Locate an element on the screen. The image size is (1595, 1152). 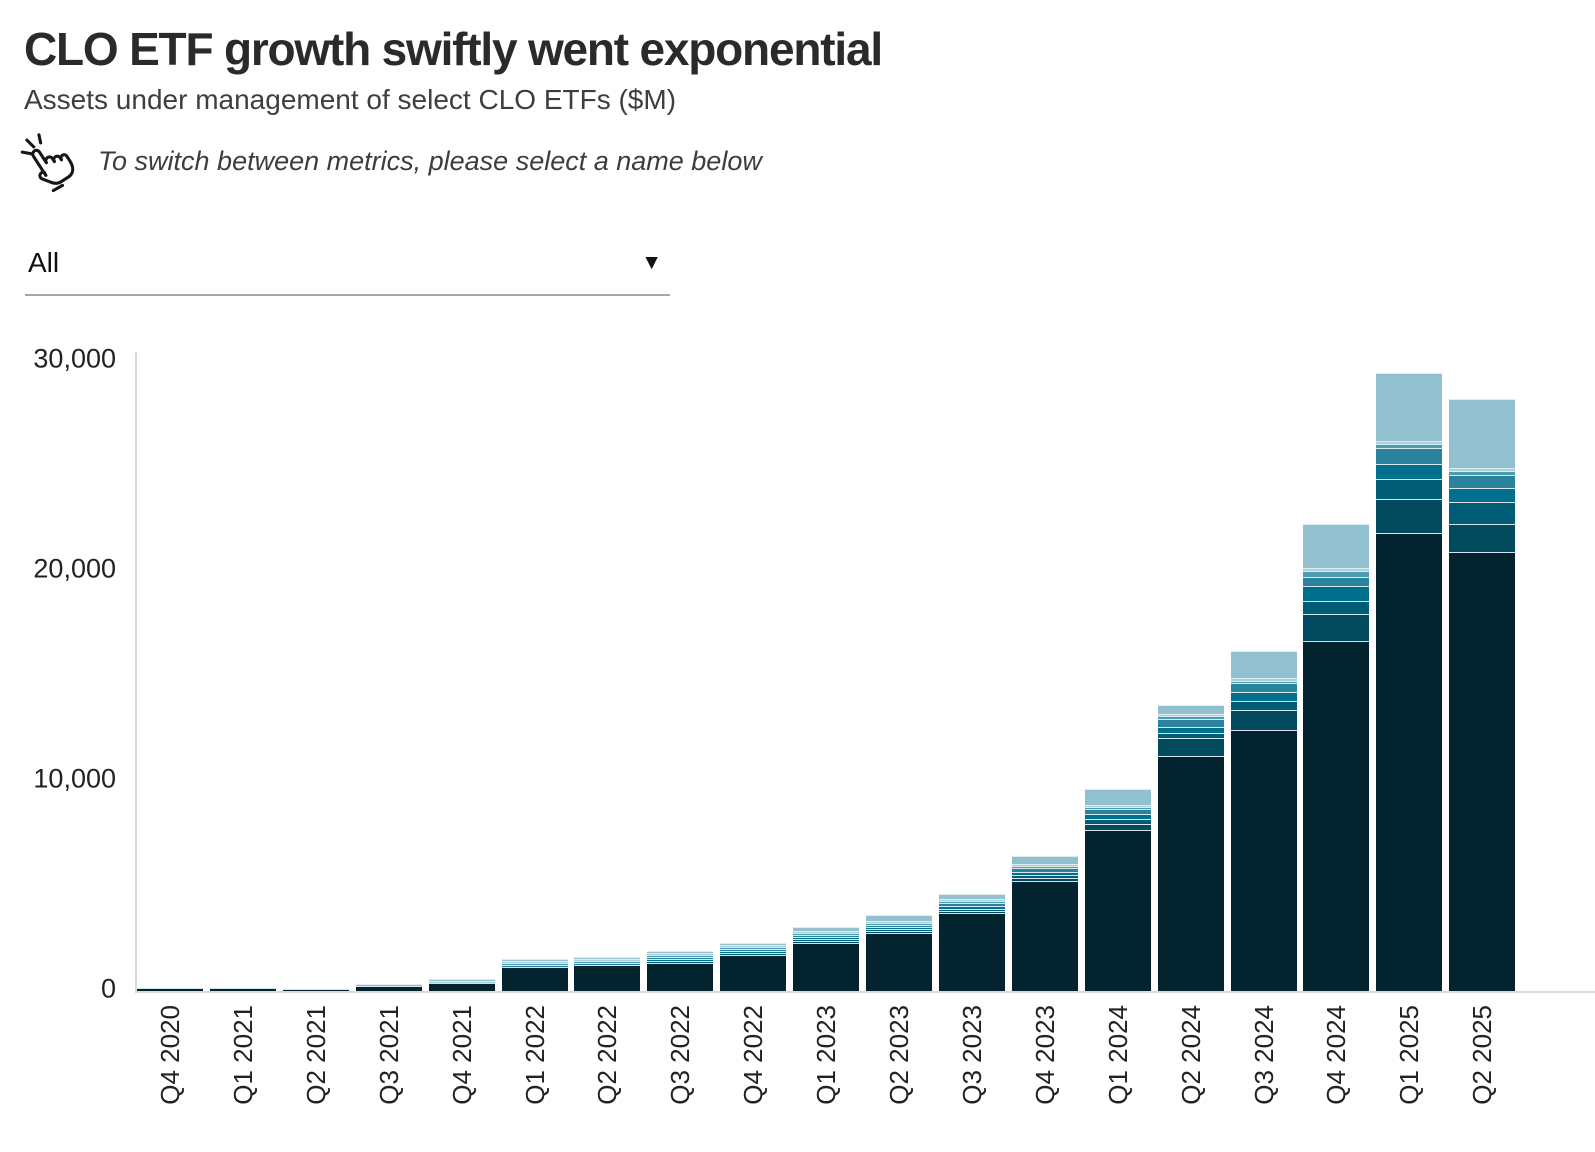
bar-Q2-2021 is located at coordinates (316, 989).